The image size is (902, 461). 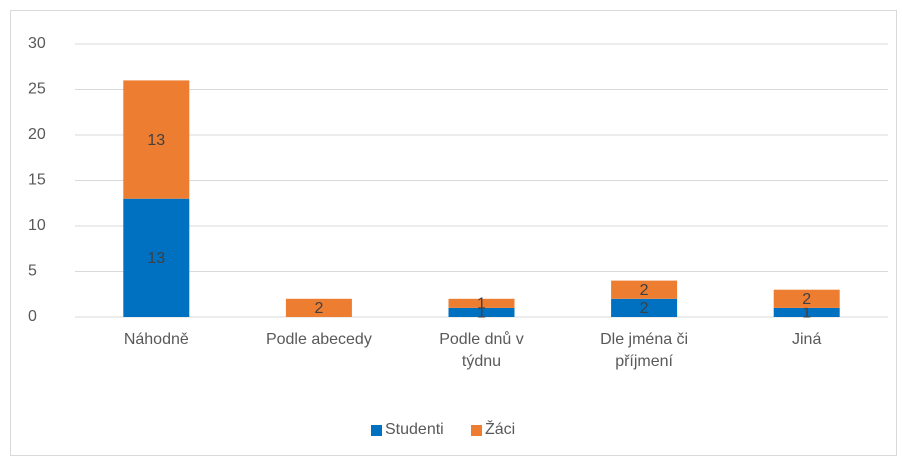 What do you see at coordinates (37, 134) in the screenshot?
I see `y-tick-label: 20` at bounding box center [37, 134].